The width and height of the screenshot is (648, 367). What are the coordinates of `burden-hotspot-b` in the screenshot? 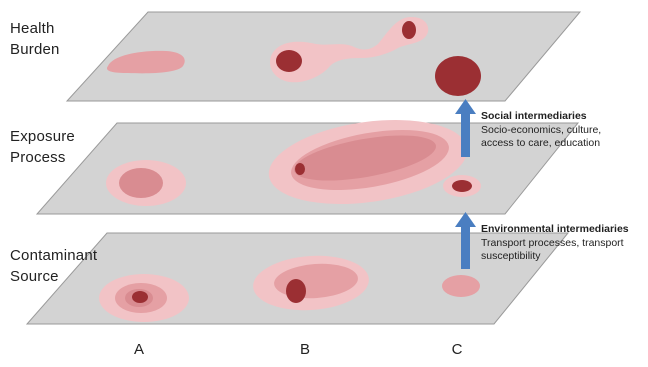 It's located at (289, 61).